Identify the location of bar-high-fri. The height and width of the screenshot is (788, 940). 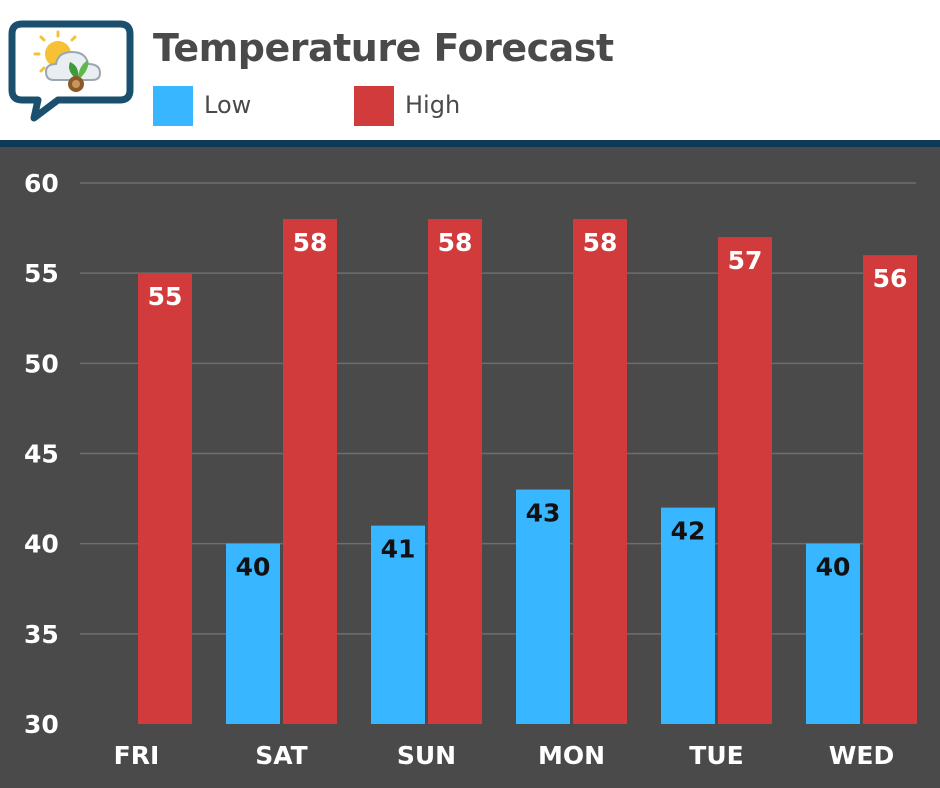
(165, 498).